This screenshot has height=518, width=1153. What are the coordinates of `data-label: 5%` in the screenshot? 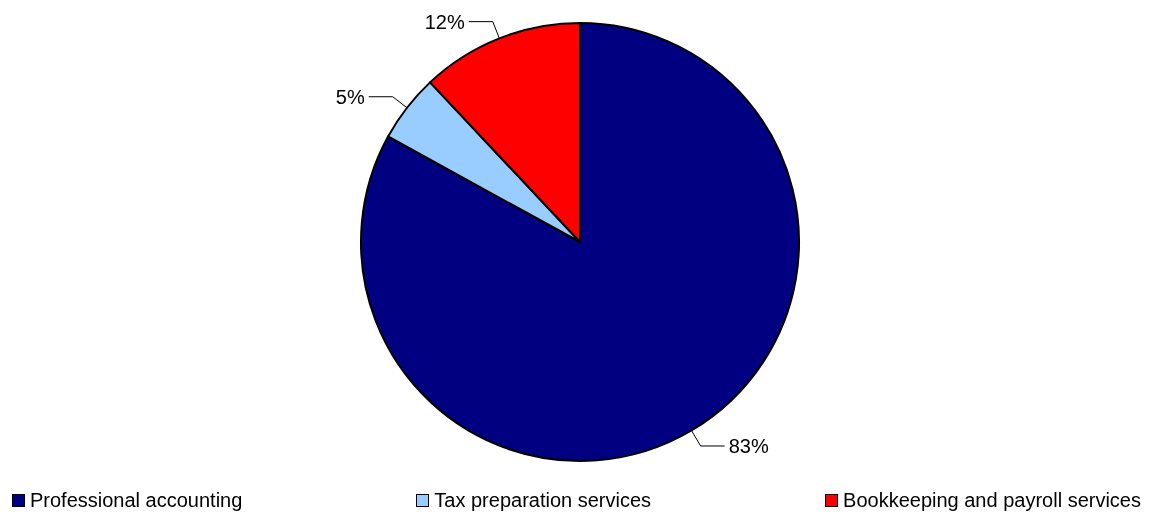 It's located at (350, 96).